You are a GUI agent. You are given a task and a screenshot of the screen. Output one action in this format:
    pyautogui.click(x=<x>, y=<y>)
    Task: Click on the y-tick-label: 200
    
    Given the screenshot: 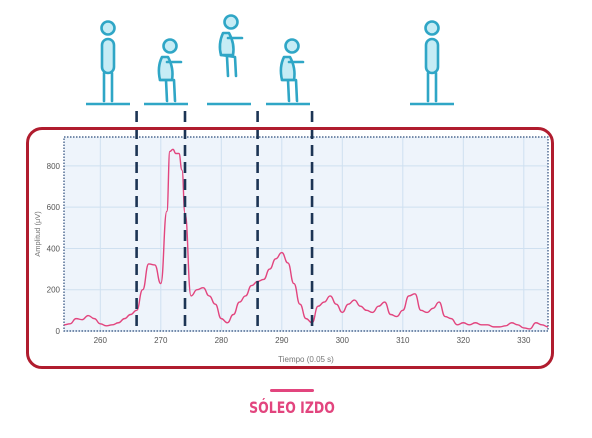 What is the action you would take?
    pyautogui.click(x=54, y=290)
    